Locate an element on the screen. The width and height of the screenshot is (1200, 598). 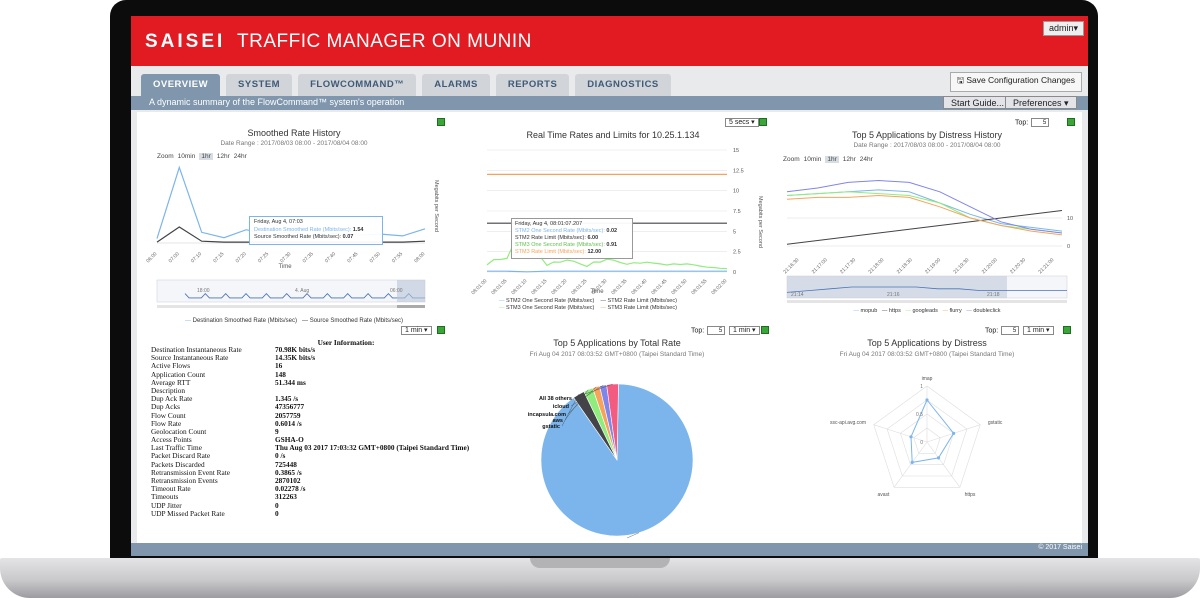
x-tick: 07:25 is located at coordinates (263, 257).